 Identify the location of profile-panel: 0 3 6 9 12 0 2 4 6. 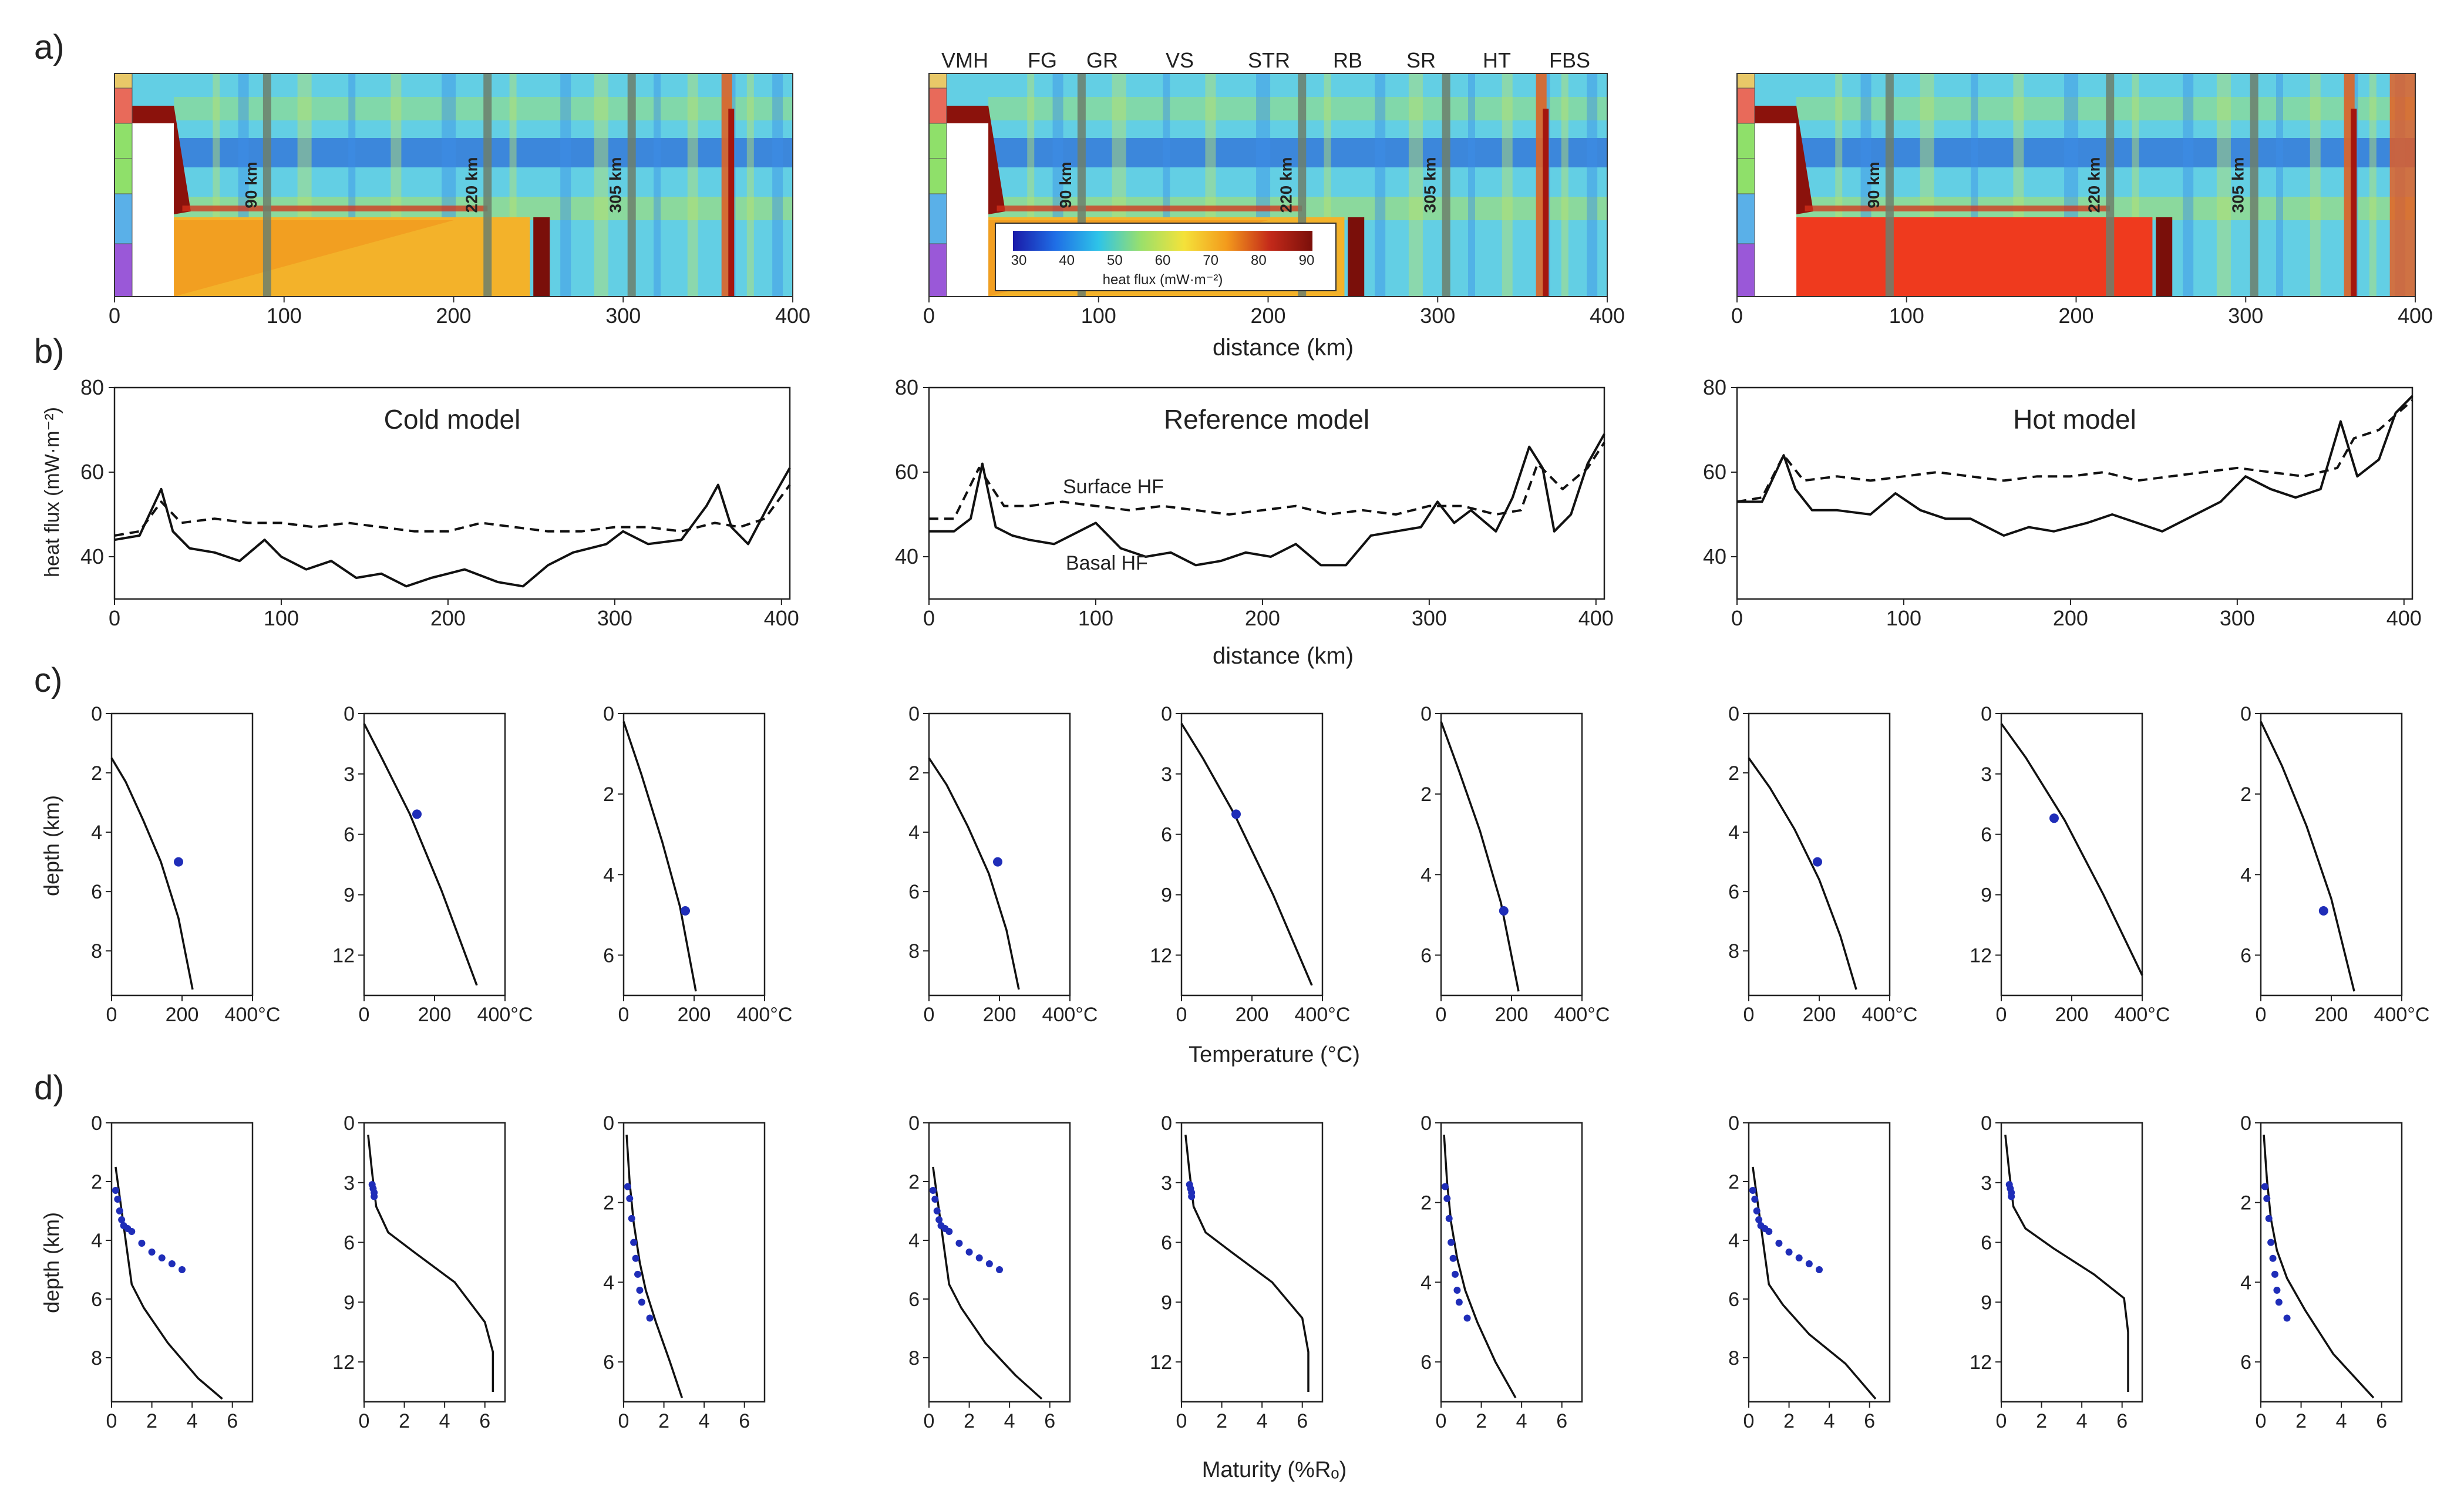
(1237, 1272).